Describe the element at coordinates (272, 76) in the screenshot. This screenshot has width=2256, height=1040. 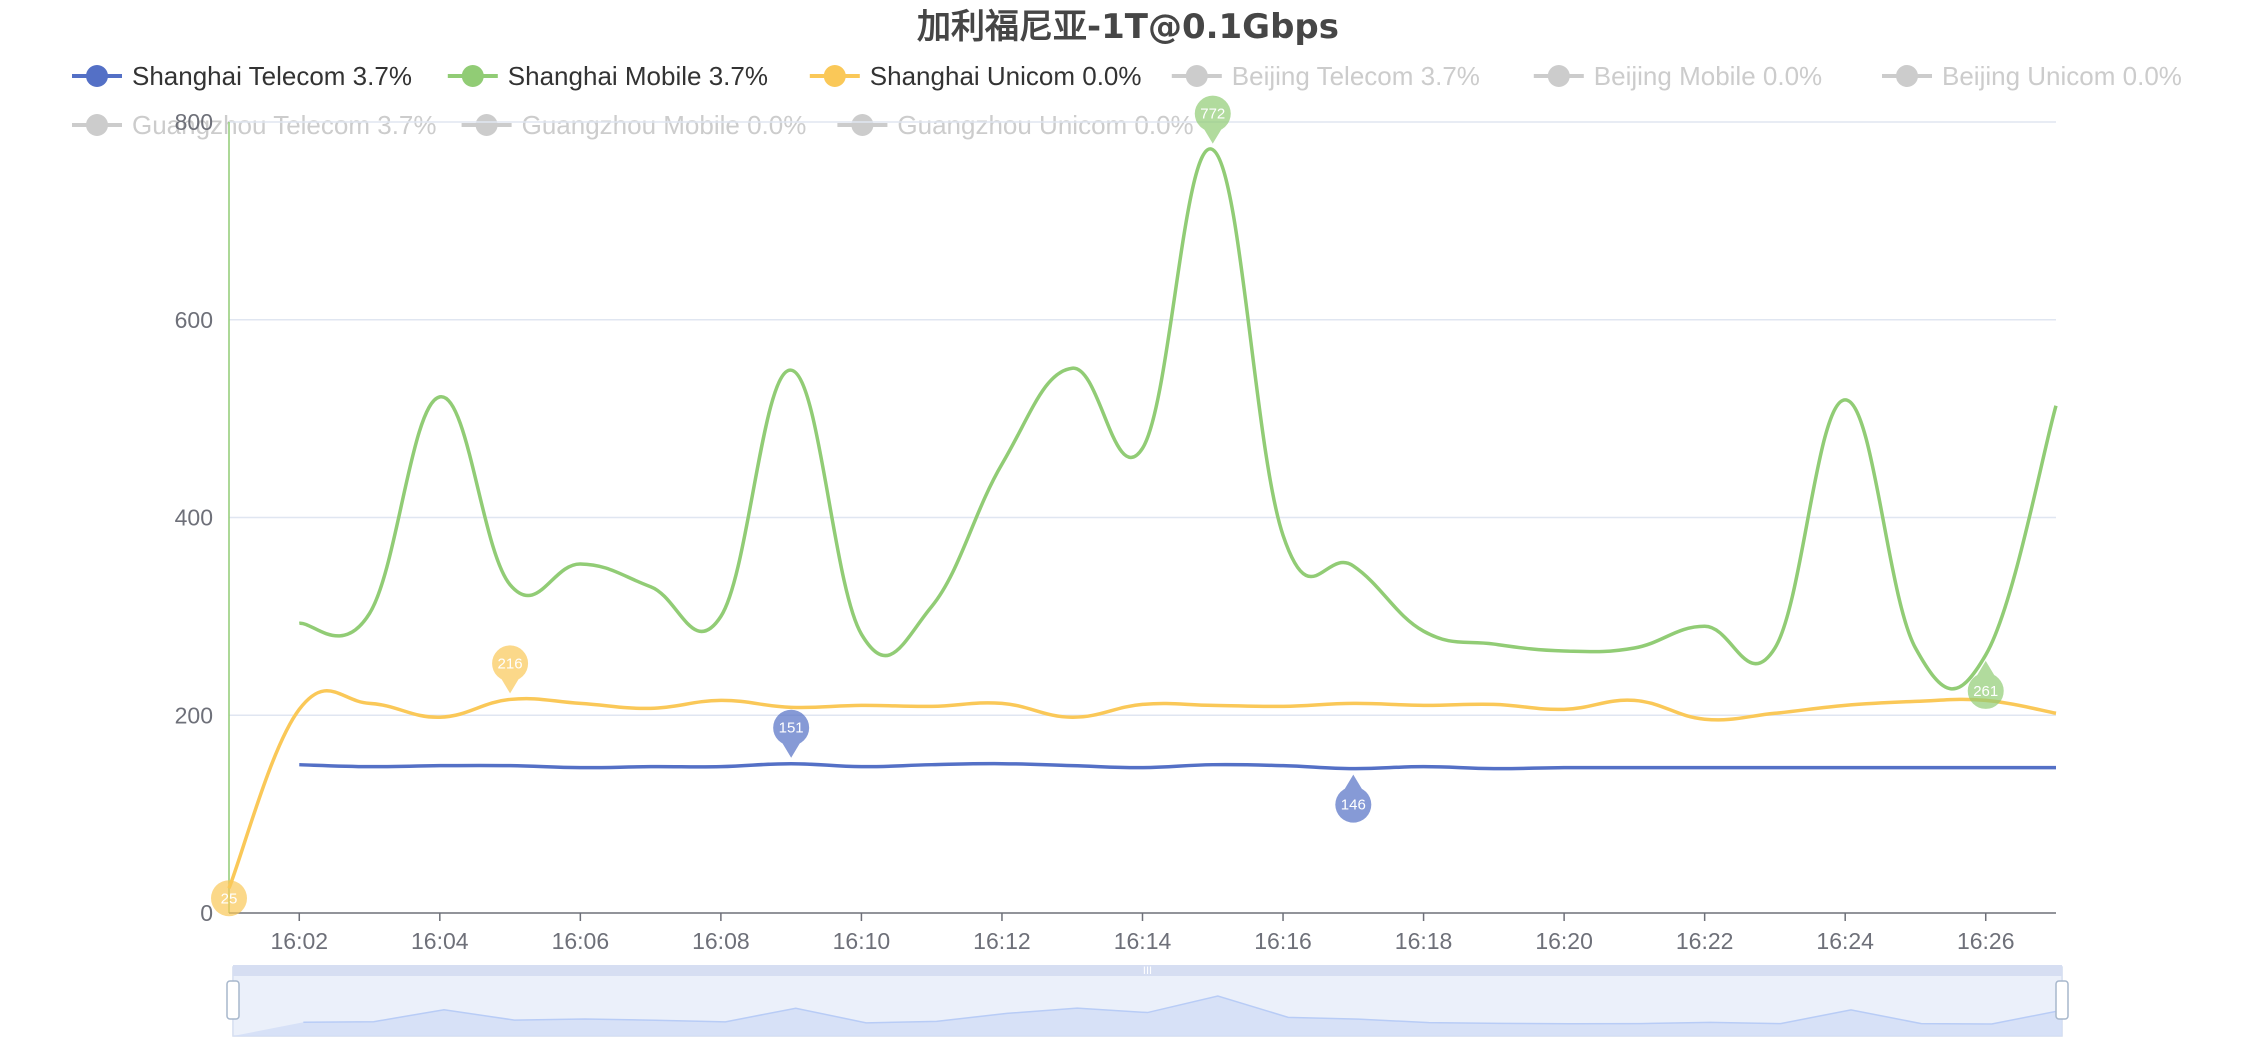
I see `legend-label: Shanghai Telecom 3.7%` at that location.